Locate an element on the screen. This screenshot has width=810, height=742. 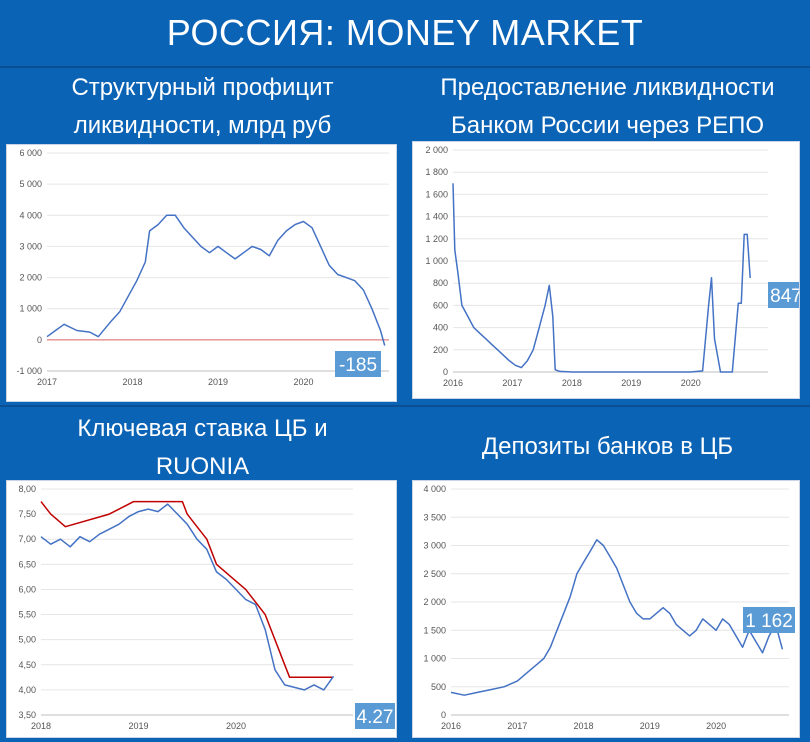
callout-value: 1 162 is located at coordinates (769, 621).